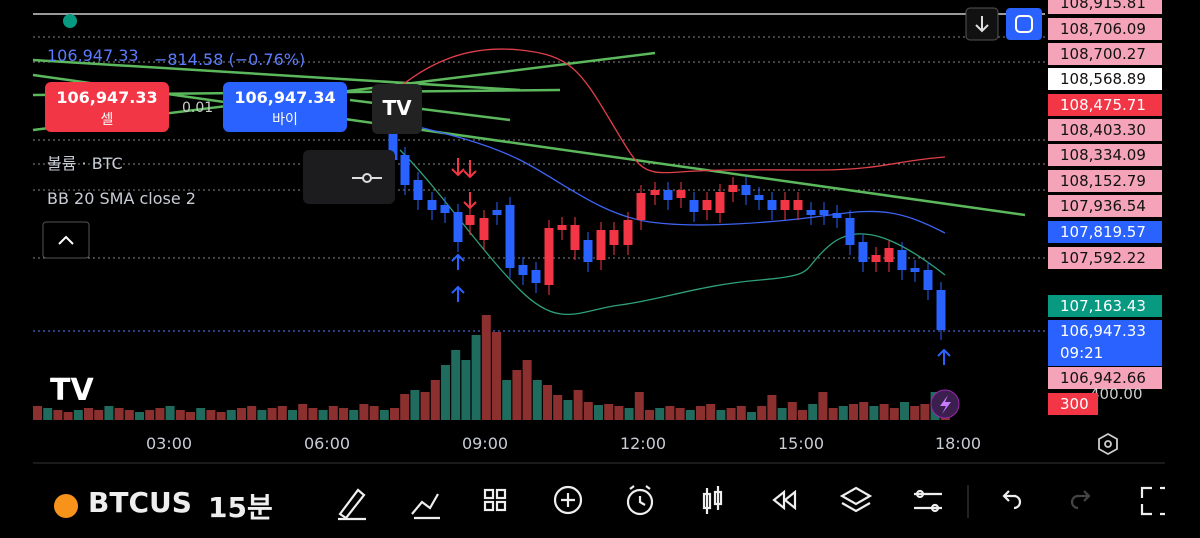  What do you see at coordinates (958, 443) in the screenshot?
I see `time-label: 18:00` at bounding box center [958, 443].